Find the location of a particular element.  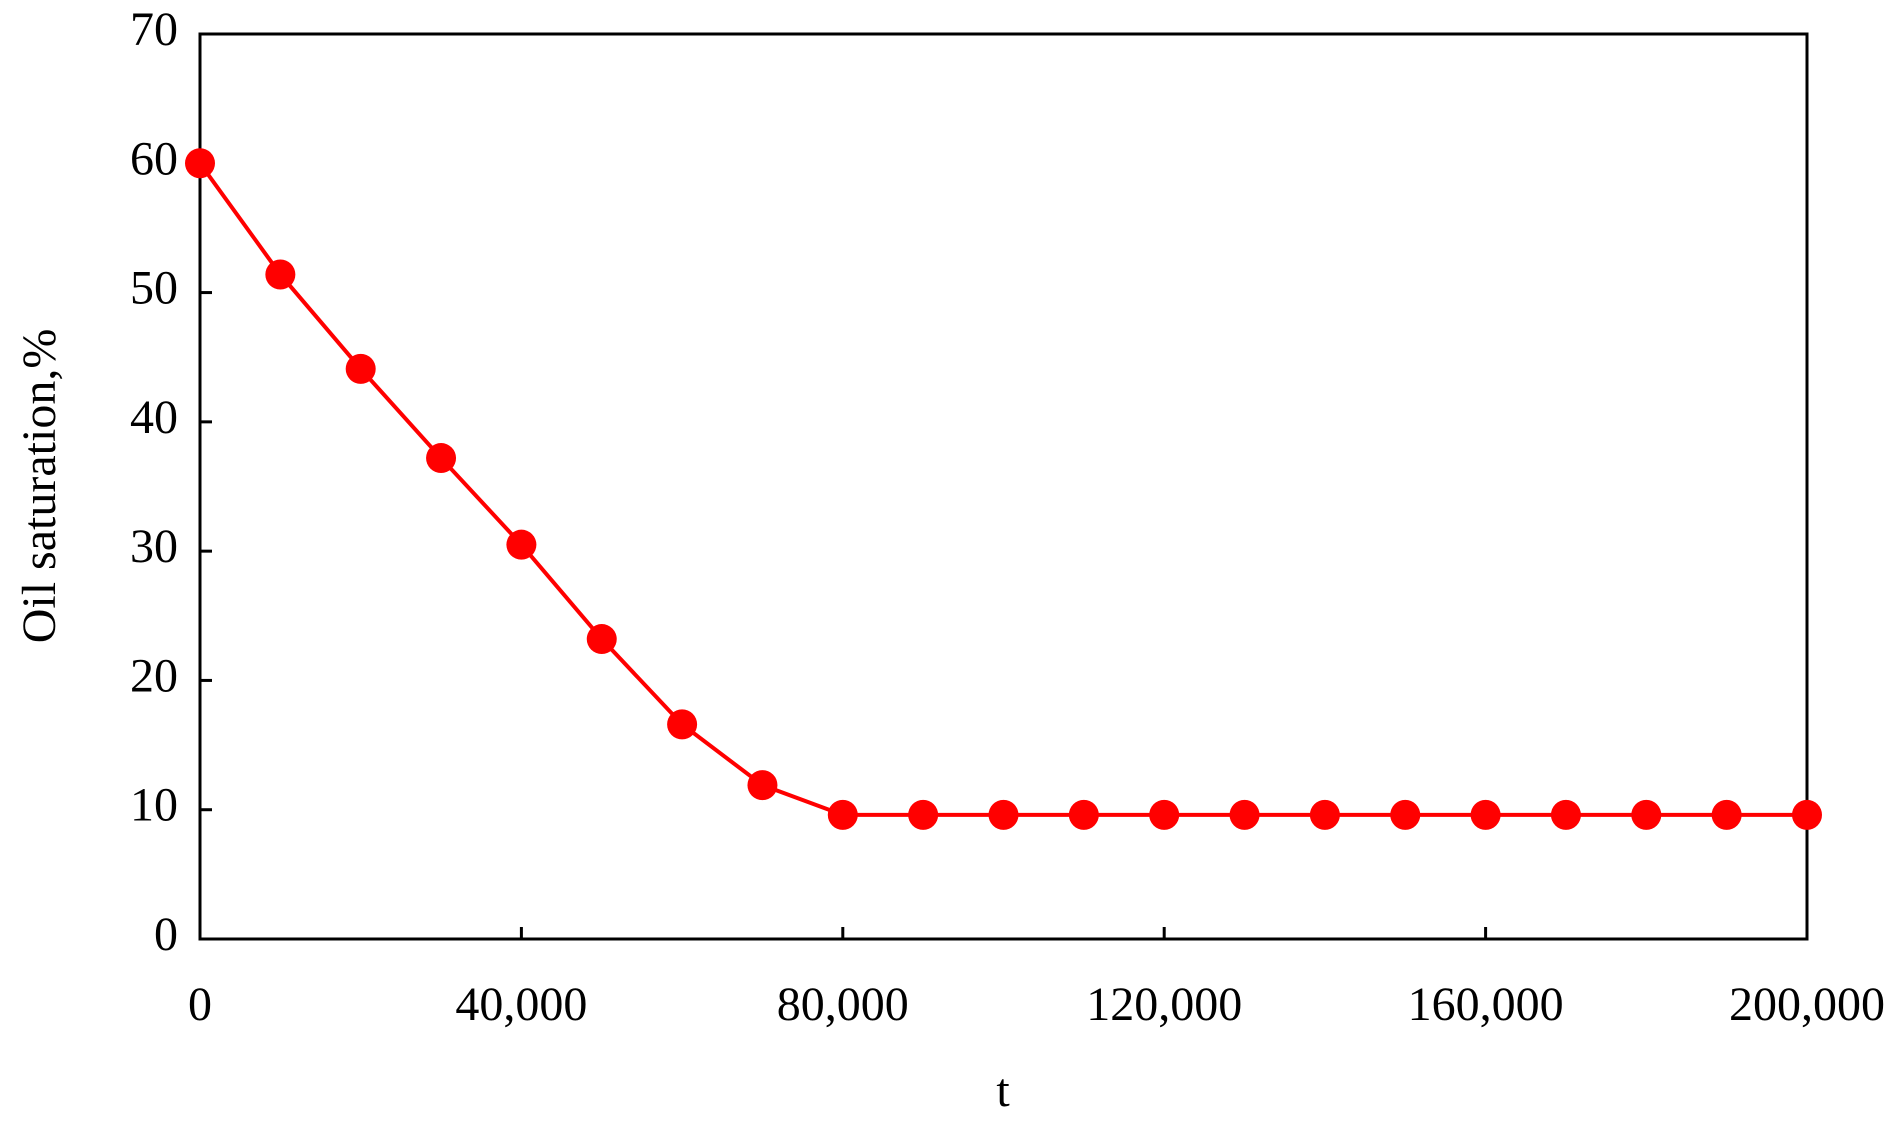

y-tick-label: 50 is located at coordinates (154, 288).